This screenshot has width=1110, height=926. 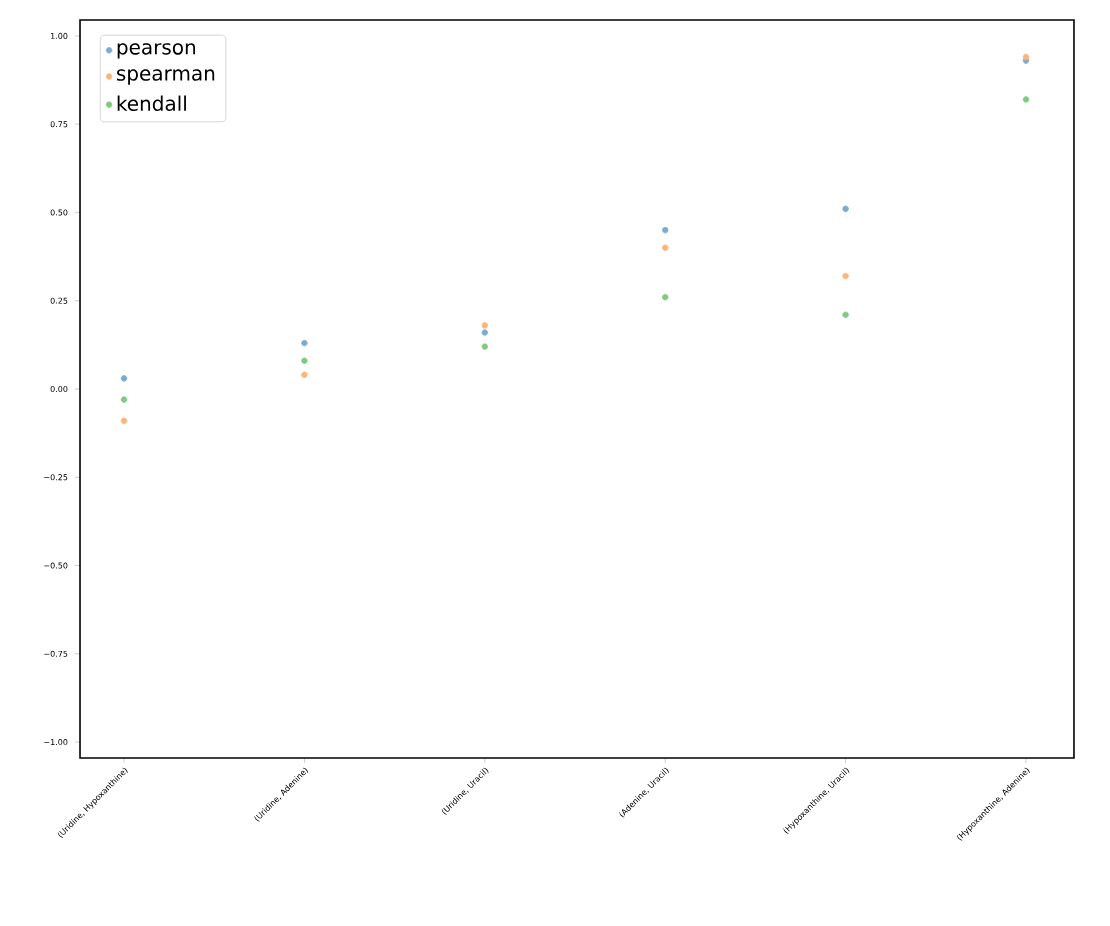 I want to click on legend-label: pearson, so click(x=156, y=51).